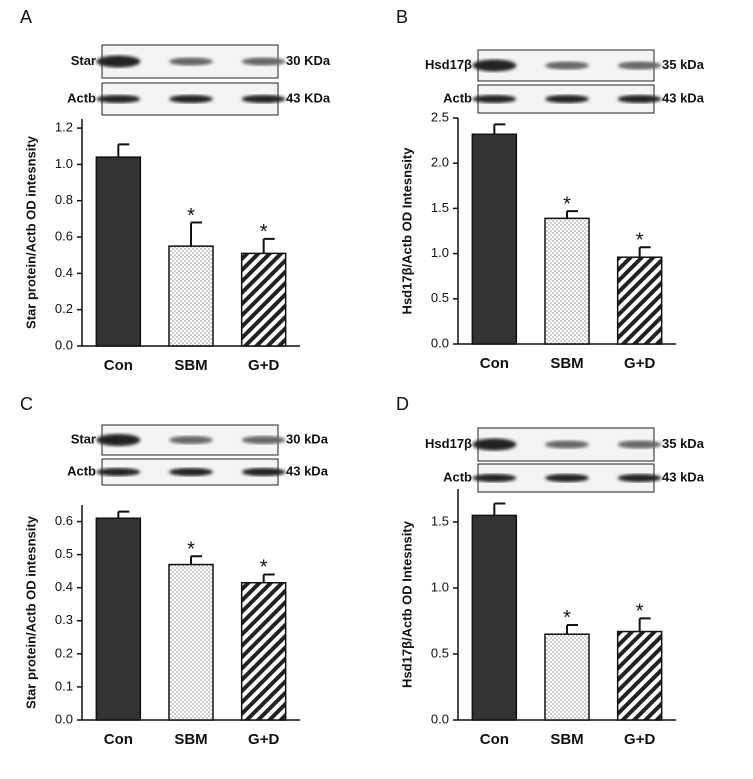 The width and height of the screenshot is (753, 779). I want to click on y-tick-label: 2.5, so click(440, 116).